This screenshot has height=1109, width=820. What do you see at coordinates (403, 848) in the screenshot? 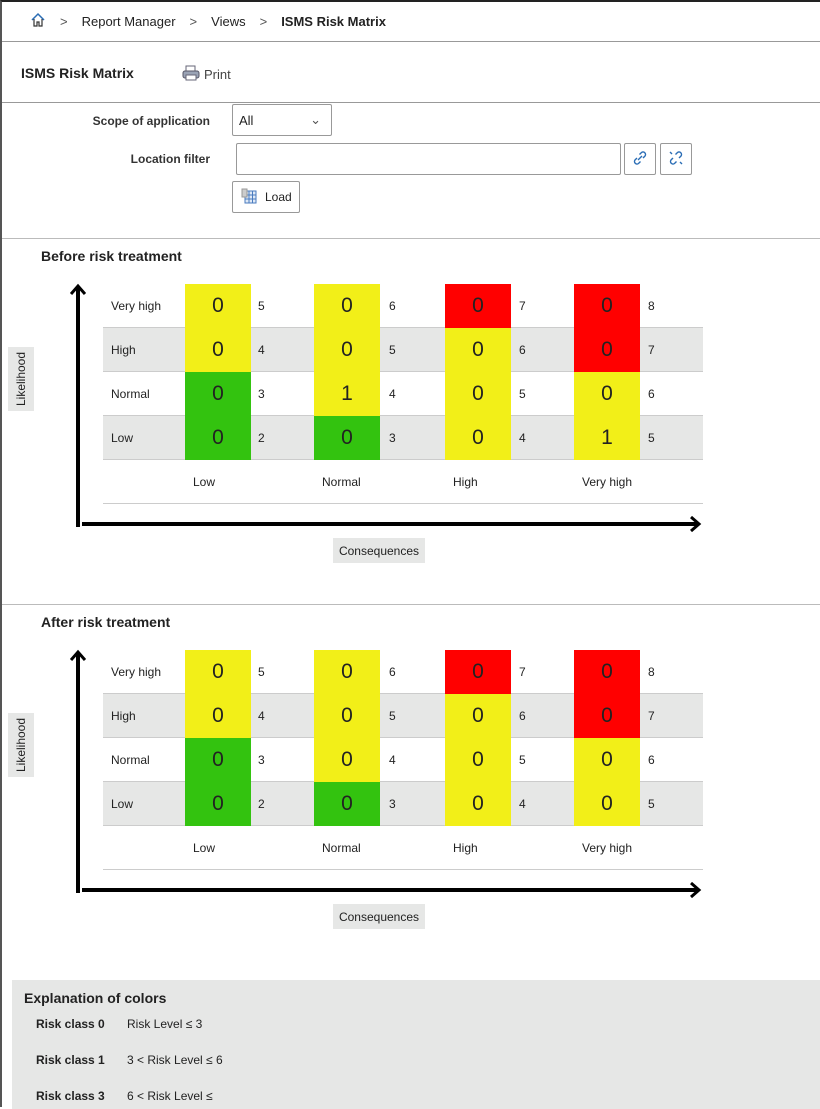
I see `consequence-row: Low Normal High Very high` at bounding box center [403, 848].